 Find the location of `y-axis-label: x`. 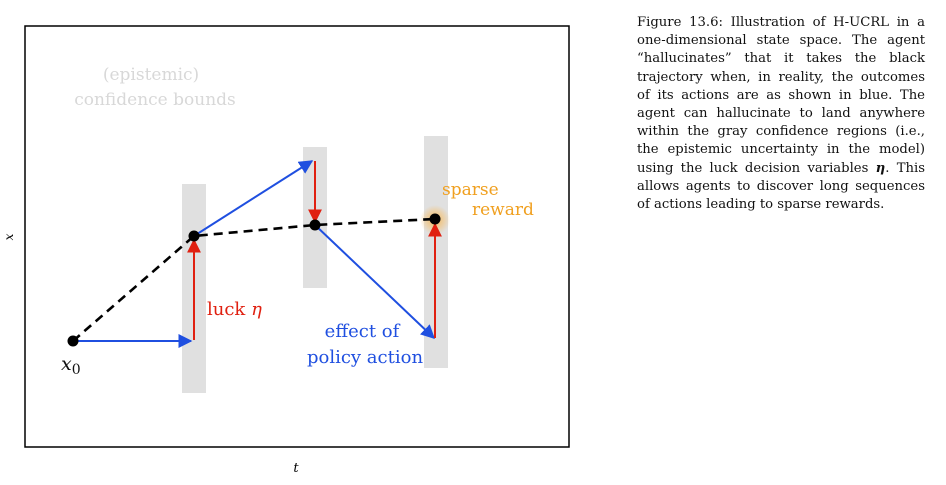

y-axis-label: x is located at coordinates (9, 236).